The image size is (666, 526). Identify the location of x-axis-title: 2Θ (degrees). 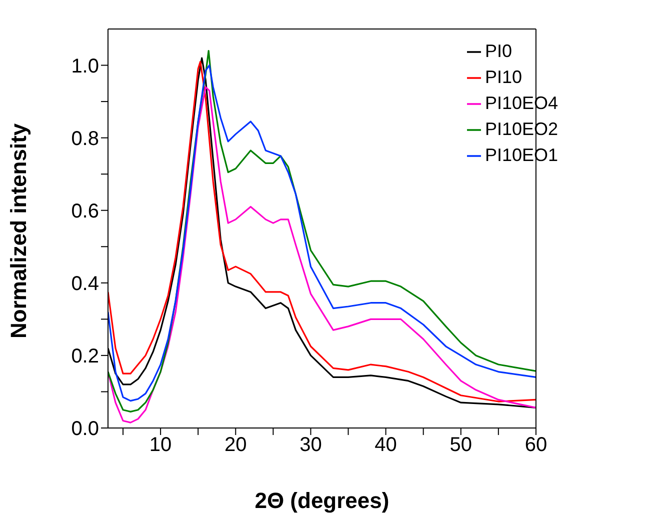
(322, 500).